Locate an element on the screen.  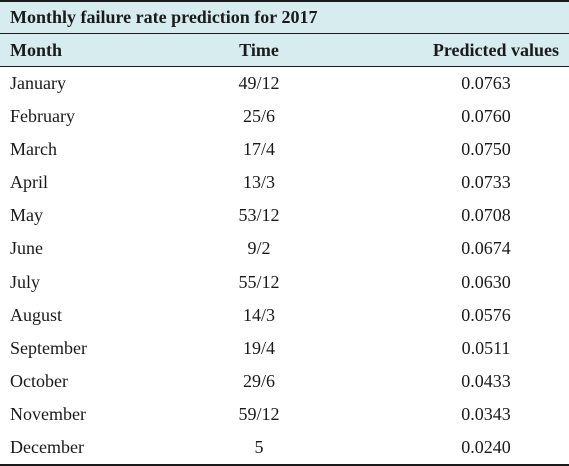
cell-time: 29/6 is located at coordinates (259, 380).